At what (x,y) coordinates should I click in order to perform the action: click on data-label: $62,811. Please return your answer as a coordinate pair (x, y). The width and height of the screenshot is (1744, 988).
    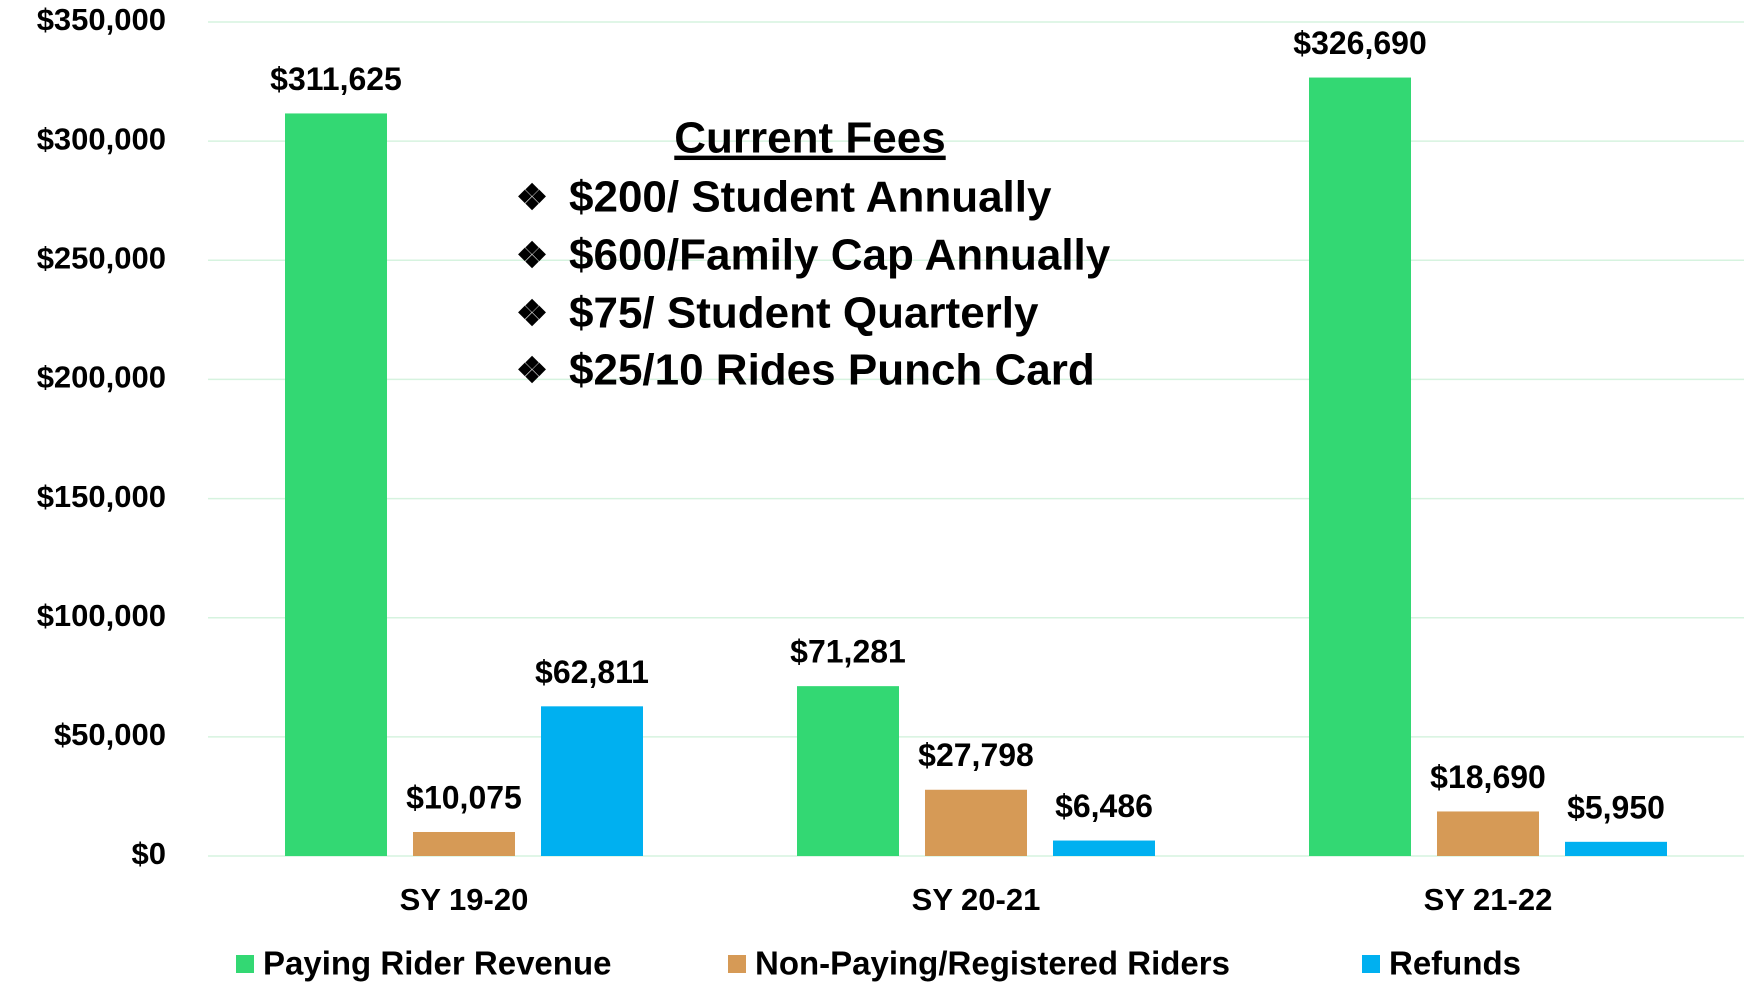
    Looking at the image, I should click on (592, 672).